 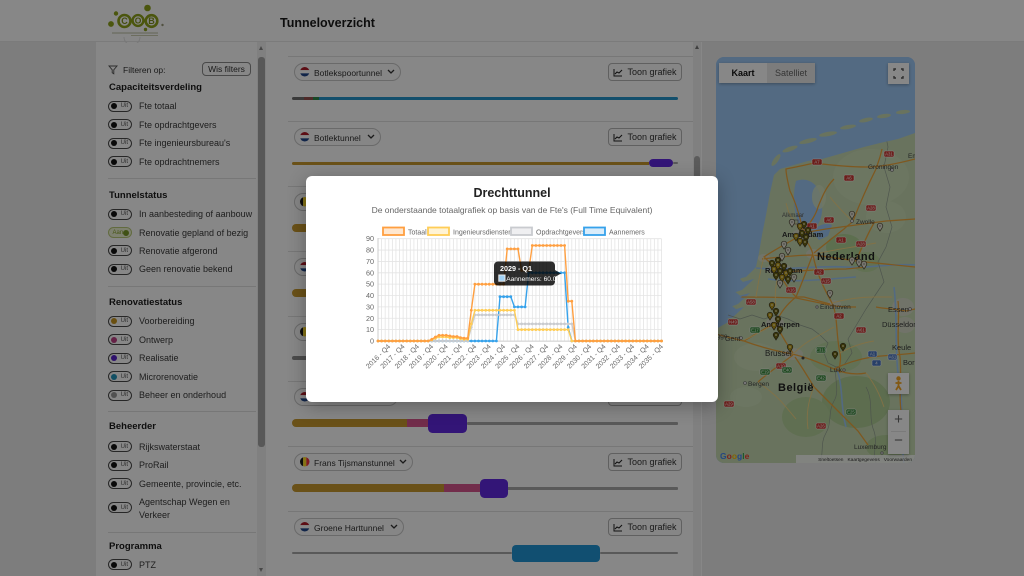 What do you see at coordinates (791, 290) in the screenshot?
I see `svg-text: A16` at bounding box center [791, 290].